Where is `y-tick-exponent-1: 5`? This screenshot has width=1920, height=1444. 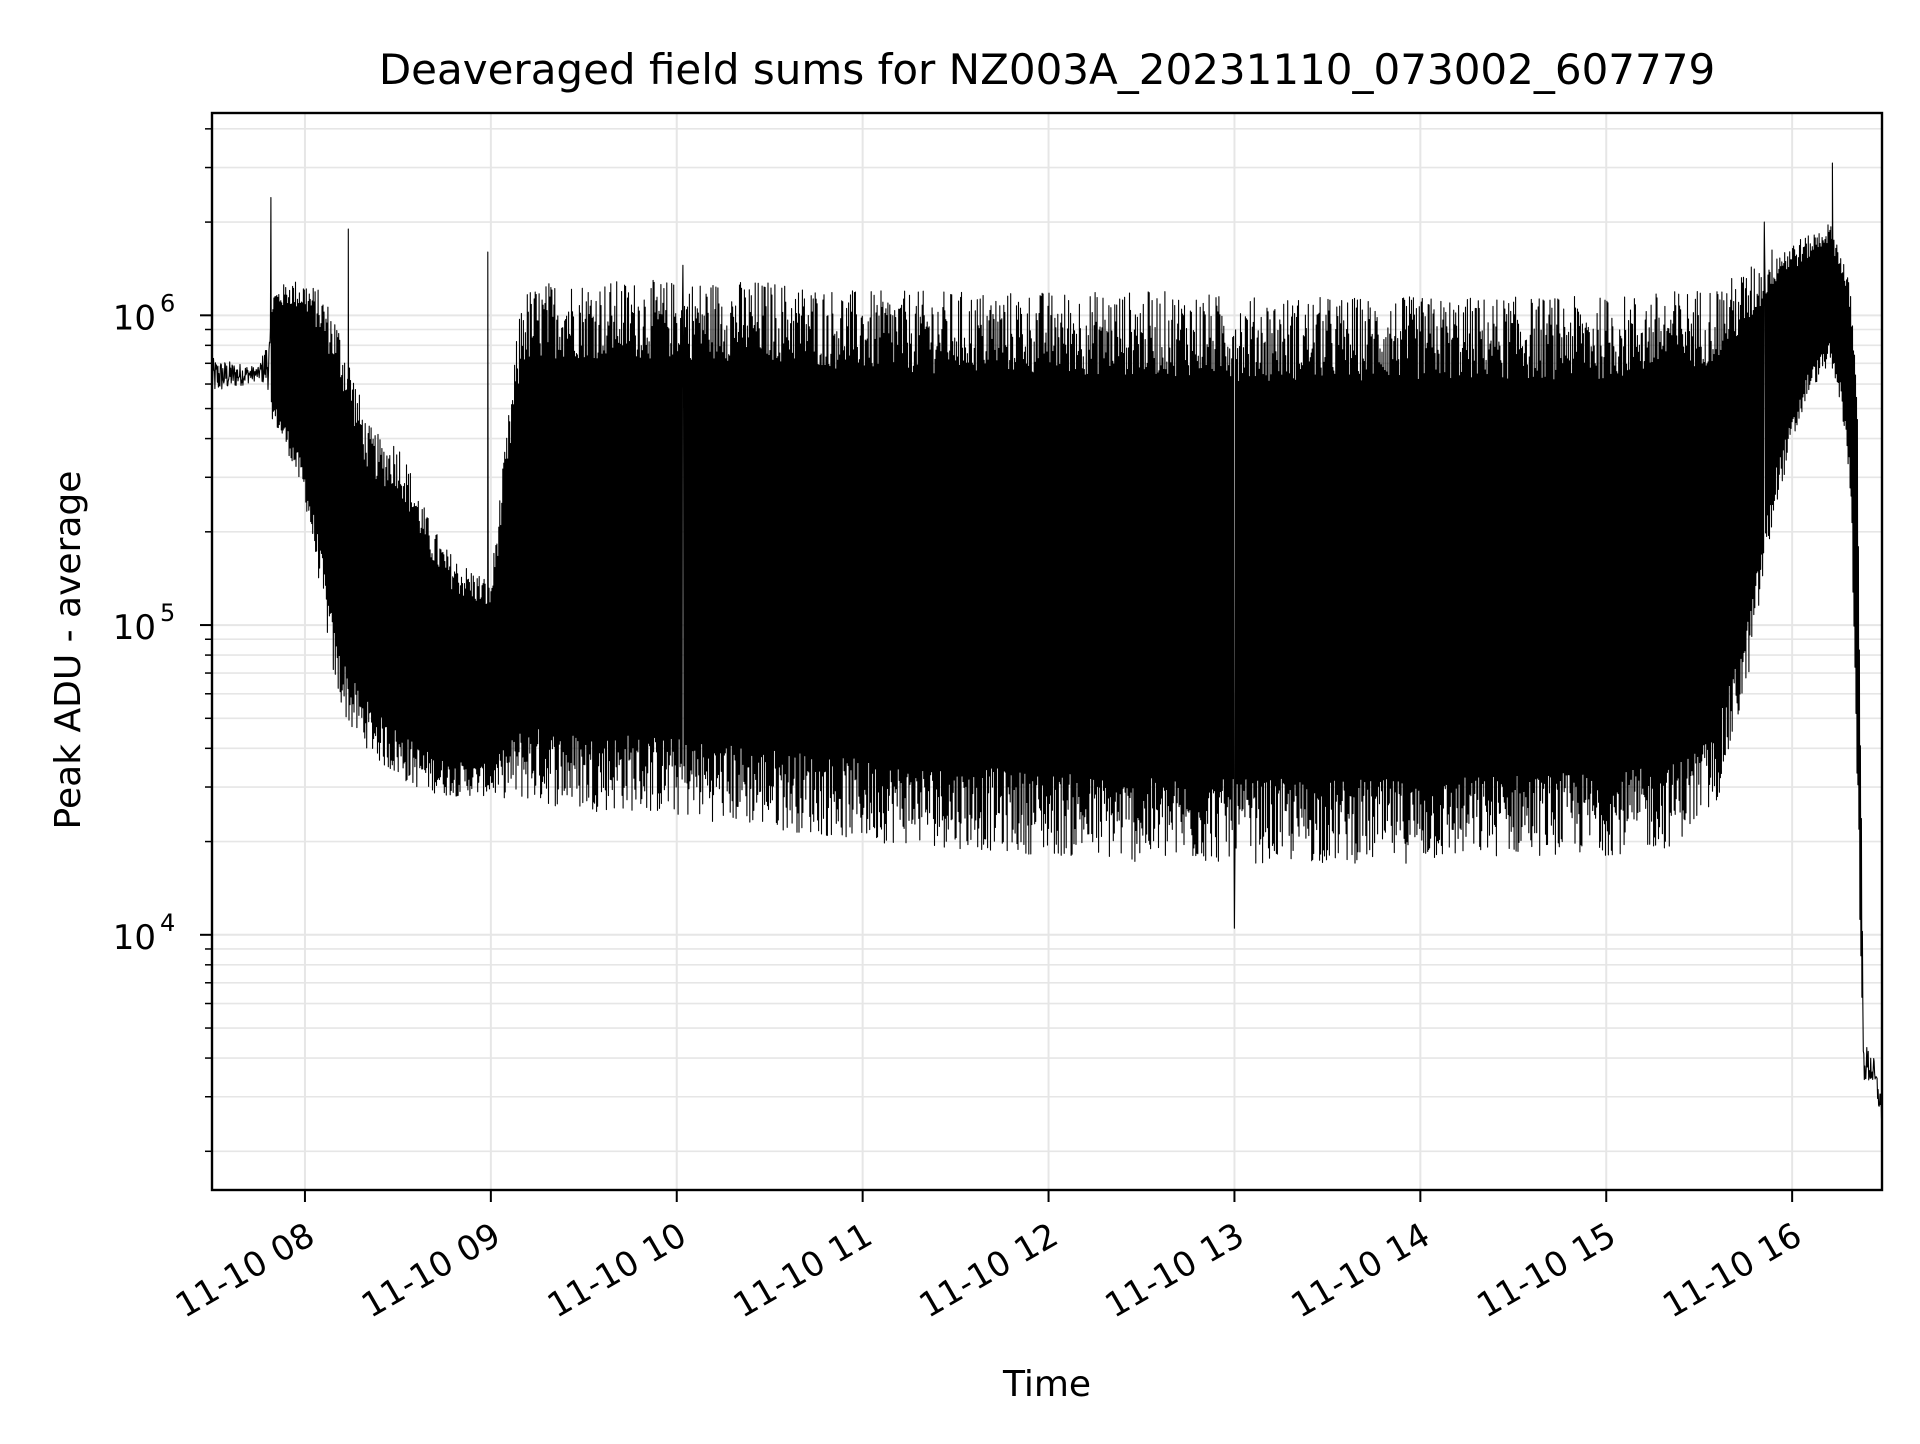
y-tick-exponent-1: 5 is located at coordinates (167, 613).